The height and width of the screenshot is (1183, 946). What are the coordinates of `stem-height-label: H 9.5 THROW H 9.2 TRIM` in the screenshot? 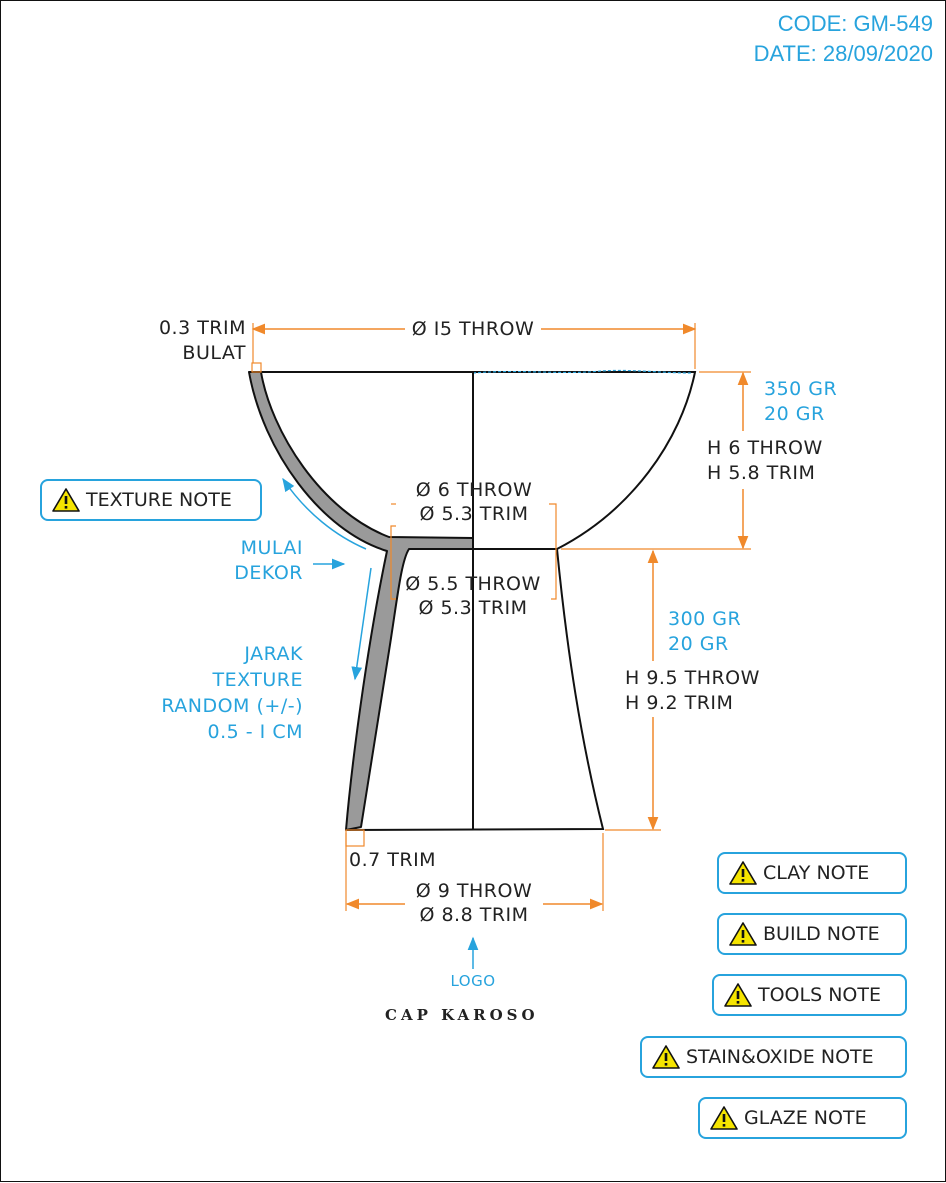 It's located at (692, 691).